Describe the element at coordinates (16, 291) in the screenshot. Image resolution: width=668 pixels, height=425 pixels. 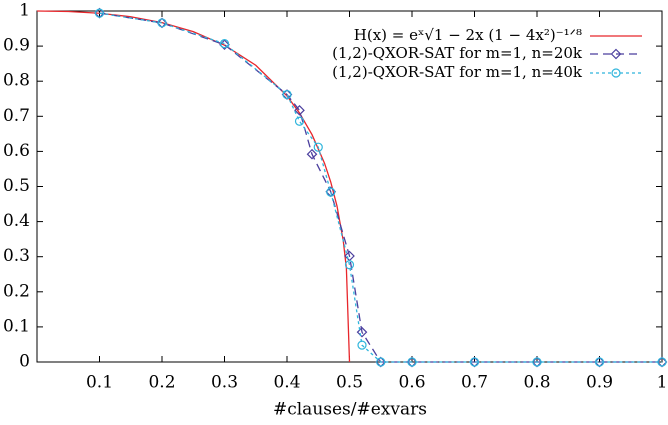
I see `y-tick-label: 0.2` at that location.